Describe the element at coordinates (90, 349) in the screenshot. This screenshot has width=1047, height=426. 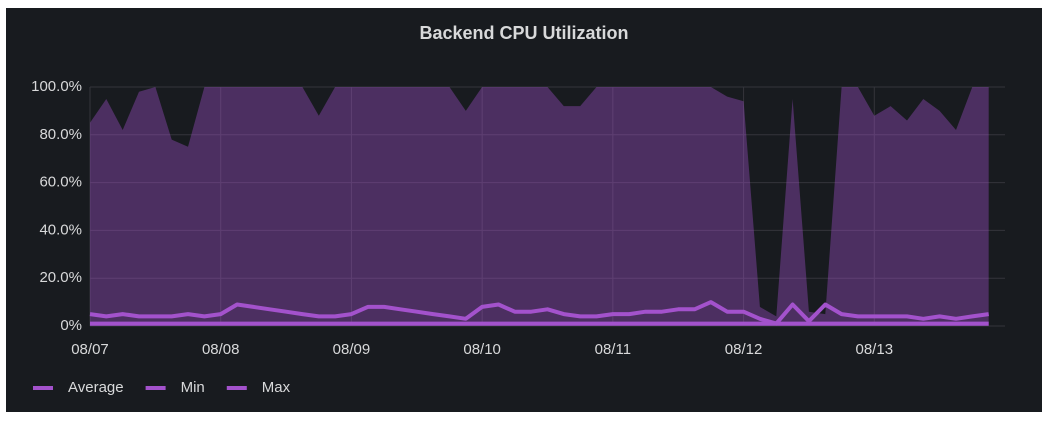
I see `x-tick-label: 08/07` at that location.